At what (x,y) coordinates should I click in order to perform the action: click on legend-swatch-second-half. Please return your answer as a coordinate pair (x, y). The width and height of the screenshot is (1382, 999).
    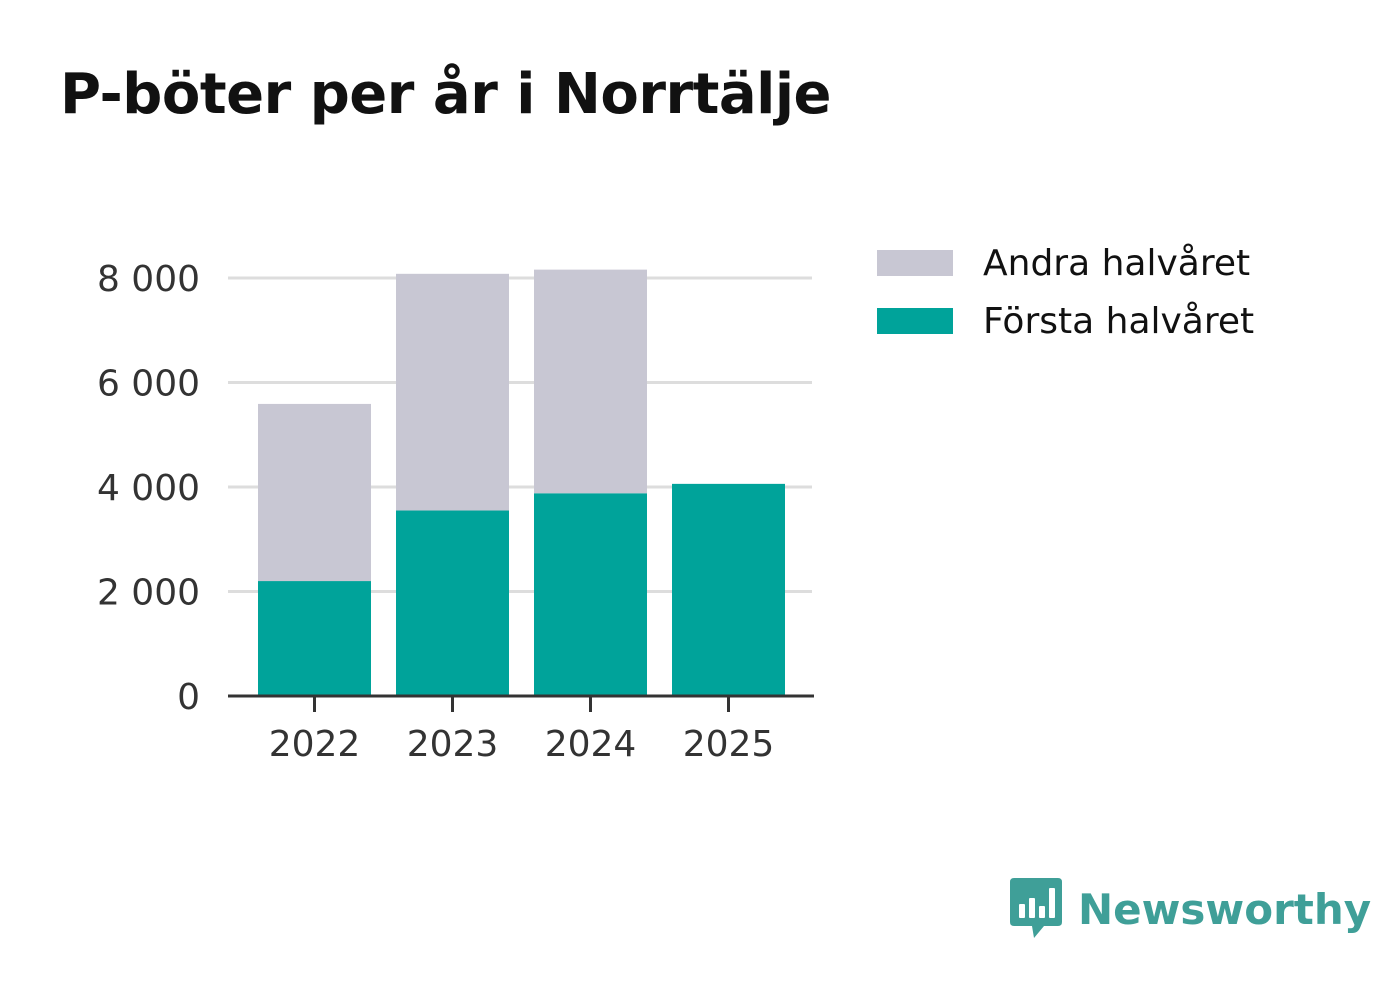
    Looking at the image, I should click on (915, 263).